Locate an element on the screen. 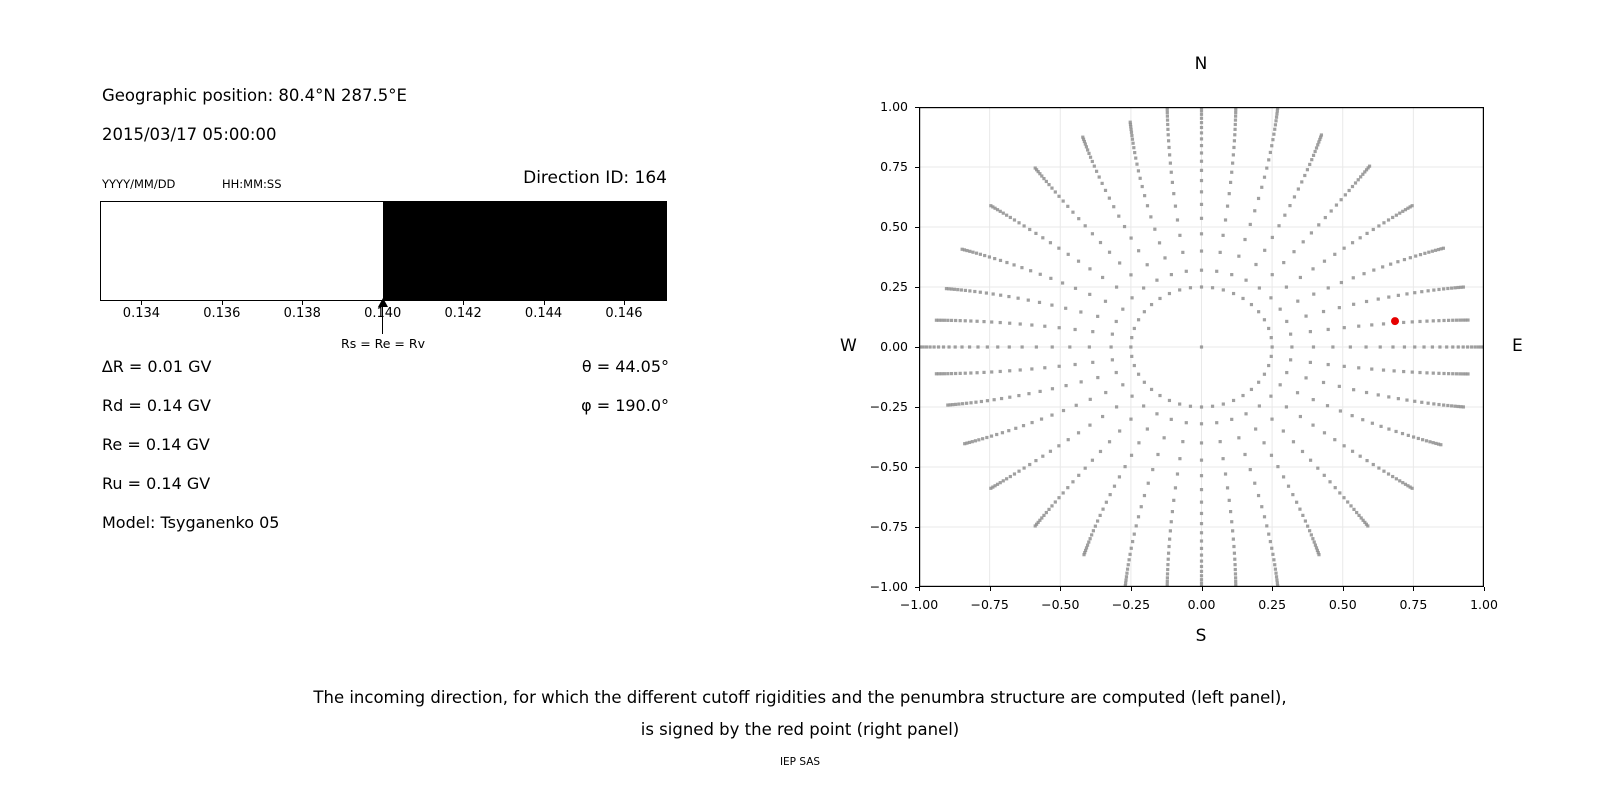 Image resolution: width=1600 pixels, height=800 pixels. y-tick-label: 1.00 is located at coordinates (894, 106).